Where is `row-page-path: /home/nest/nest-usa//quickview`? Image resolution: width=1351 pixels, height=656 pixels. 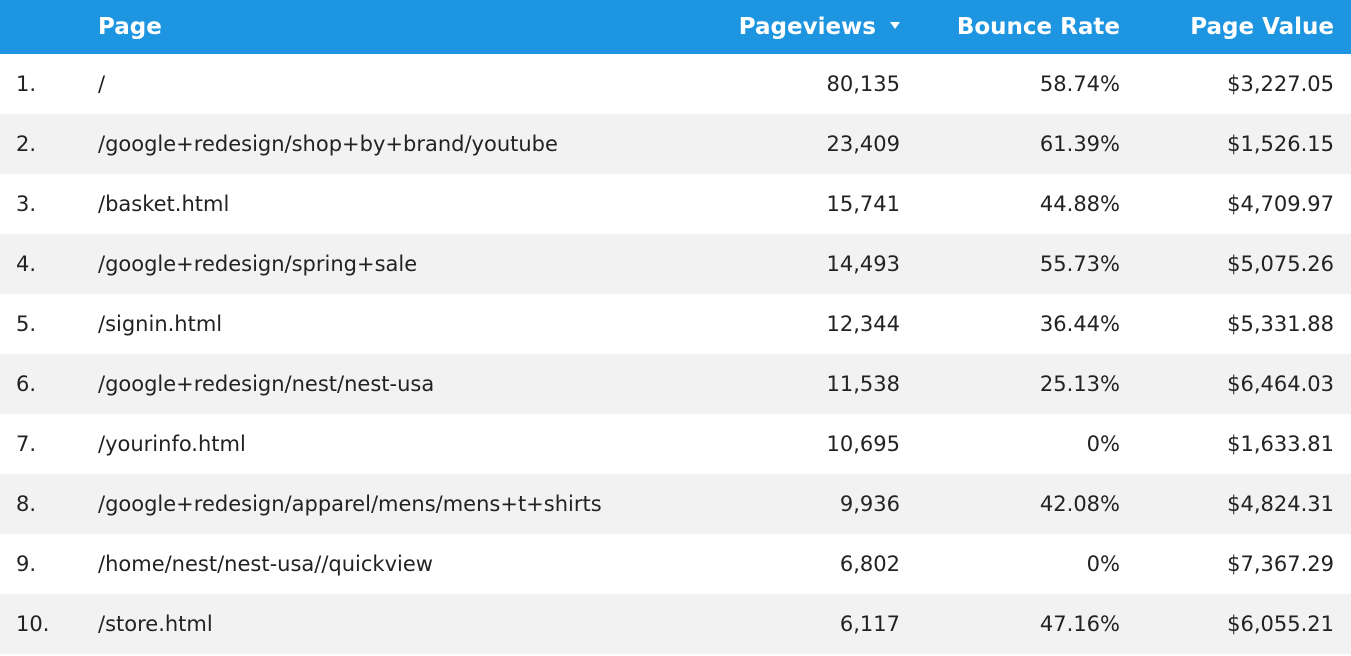
row-page-path: /home/nest/nest-usa//quickview is located at coordinates (265, 564).